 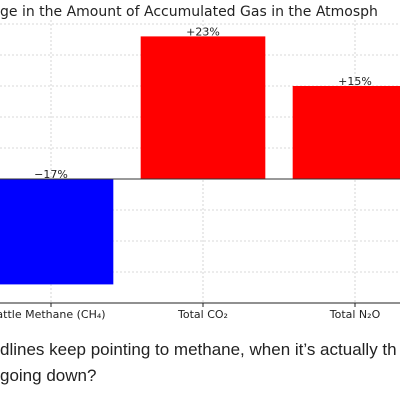 What do you see at coordinates (203, 31) in the screenshot?
I see `value-label: +23%` at bounding box center [203, 31].